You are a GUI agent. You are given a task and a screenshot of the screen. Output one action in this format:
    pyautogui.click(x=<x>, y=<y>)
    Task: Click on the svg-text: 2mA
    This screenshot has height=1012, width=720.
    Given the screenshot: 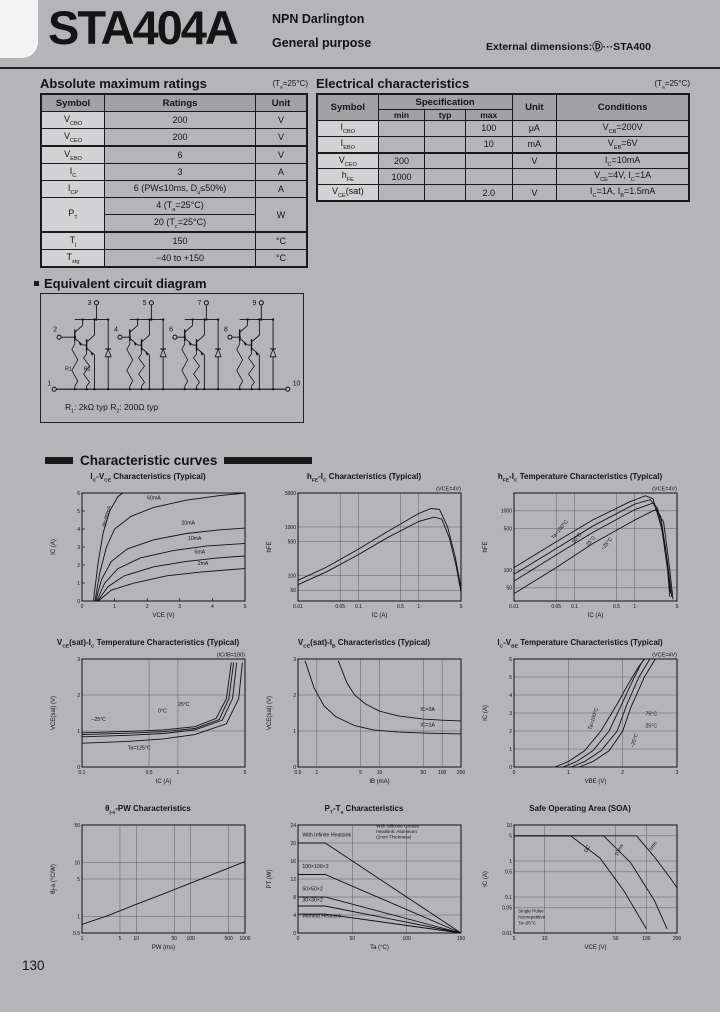 What is the action you would take?
    pyautogui.click(x=202, y=564)
    